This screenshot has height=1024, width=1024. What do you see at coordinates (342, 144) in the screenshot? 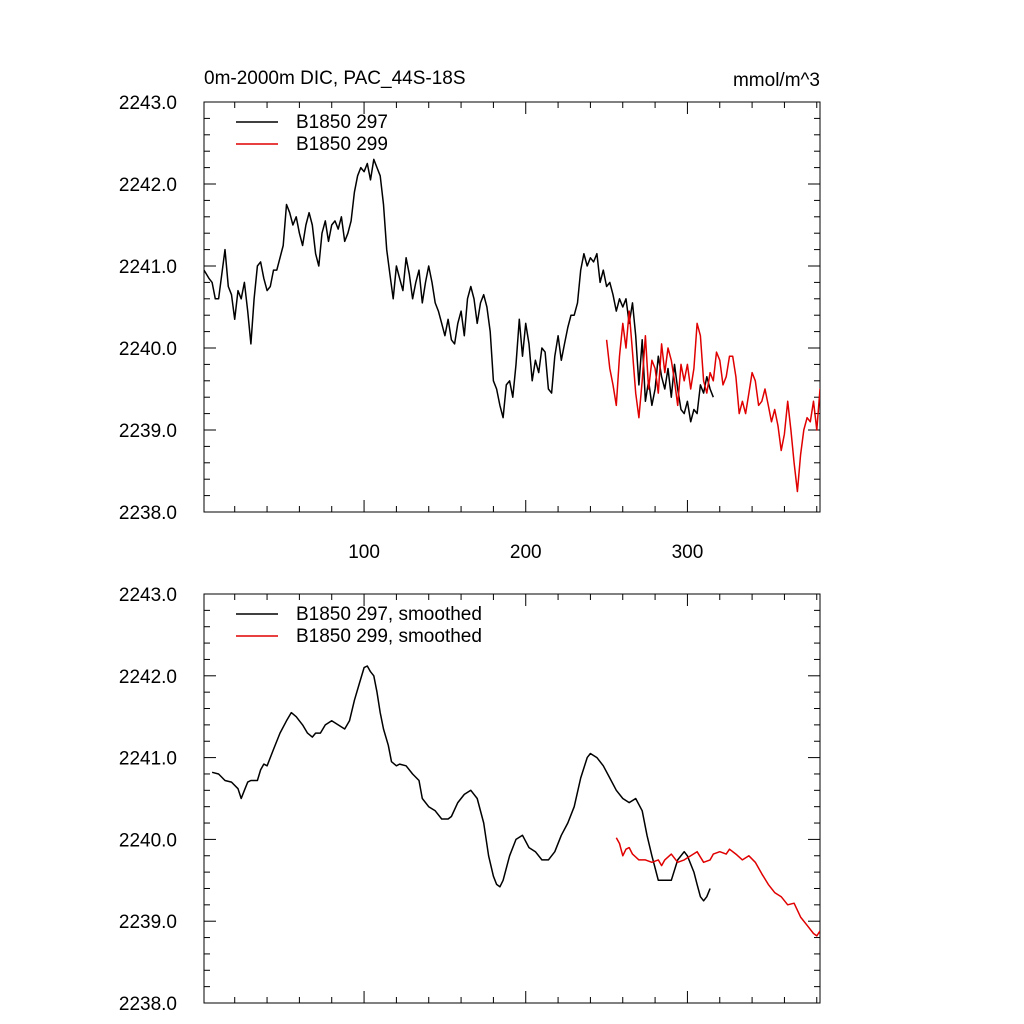
I see `legend-label: B1850 299` at bounding box center [342, 144].